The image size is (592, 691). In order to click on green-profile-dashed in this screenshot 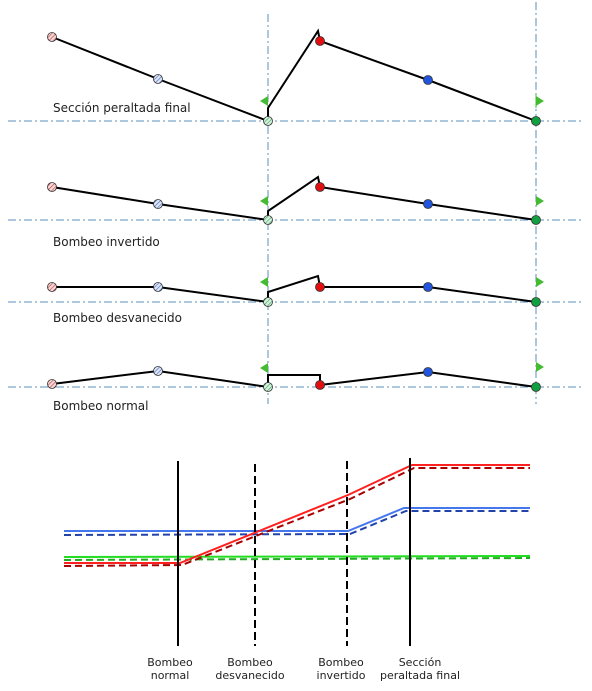, I will do `click(297, 559)`.